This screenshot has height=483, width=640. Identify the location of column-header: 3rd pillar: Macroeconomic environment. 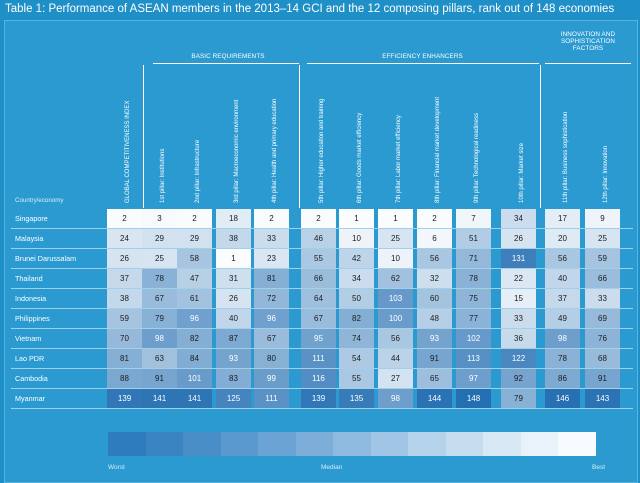
(234, 128).